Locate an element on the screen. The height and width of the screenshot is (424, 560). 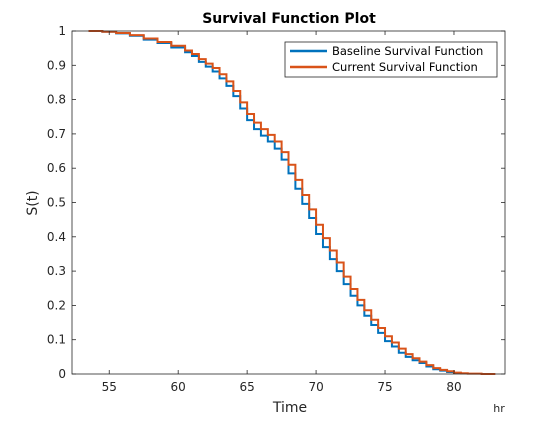
y-tick-label: 0.8 is located at coordinates (56, 100).